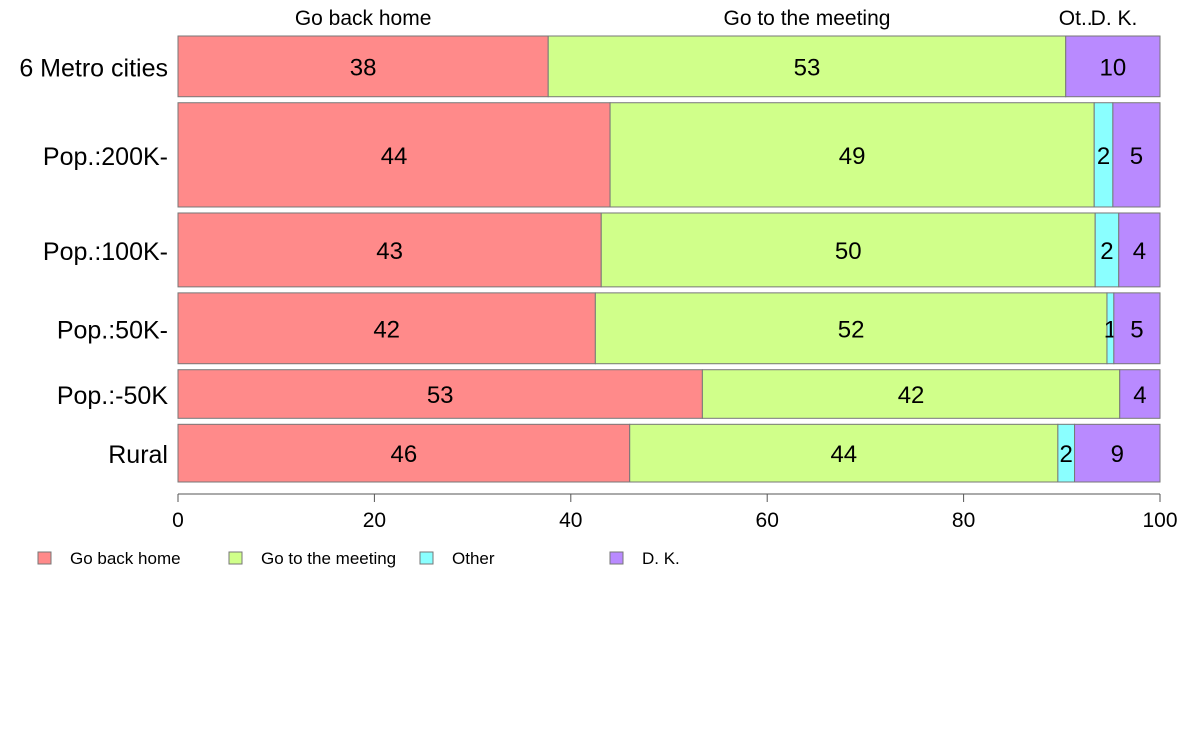 This screenshot has height=736, width=1188. What do you see at coordinates (1114, 18) in the screenshot?
I see `top-label-d-k: D. K.` at bounding box center [1114, 18].